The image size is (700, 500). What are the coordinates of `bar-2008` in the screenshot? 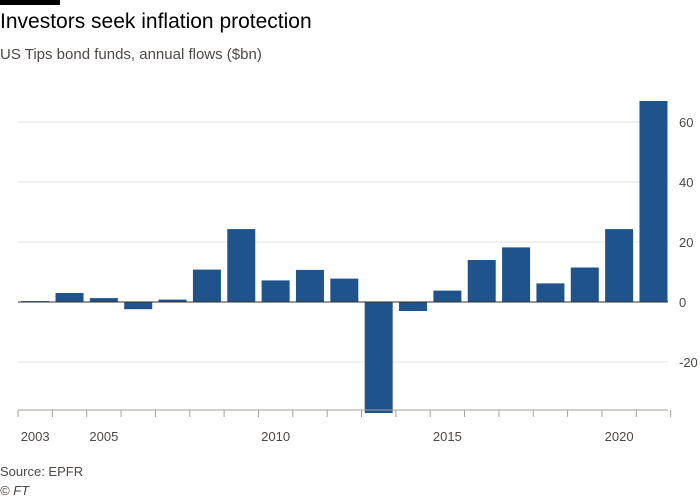 It's located at (206, 285).